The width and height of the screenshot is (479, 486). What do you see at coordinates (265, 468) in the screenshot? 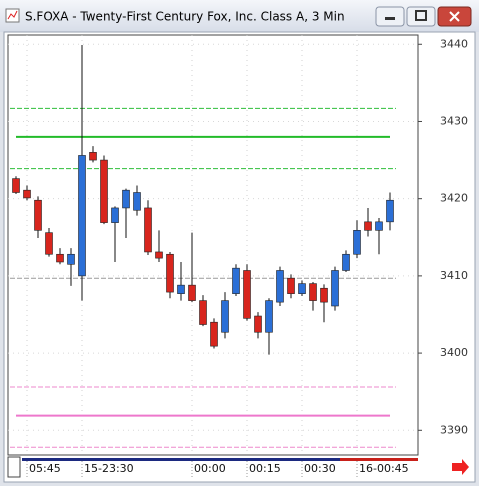
I see `x-tick-label: 00:15` at bounding box center [265, 468].